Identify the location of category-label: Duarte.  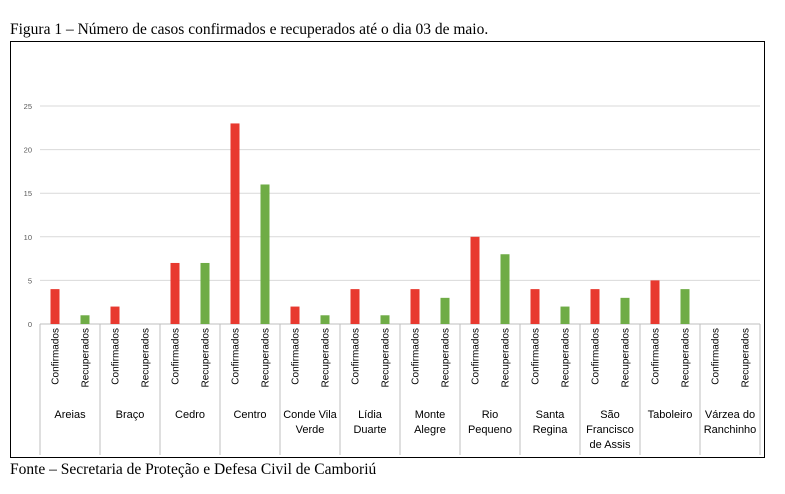
(369, 430).